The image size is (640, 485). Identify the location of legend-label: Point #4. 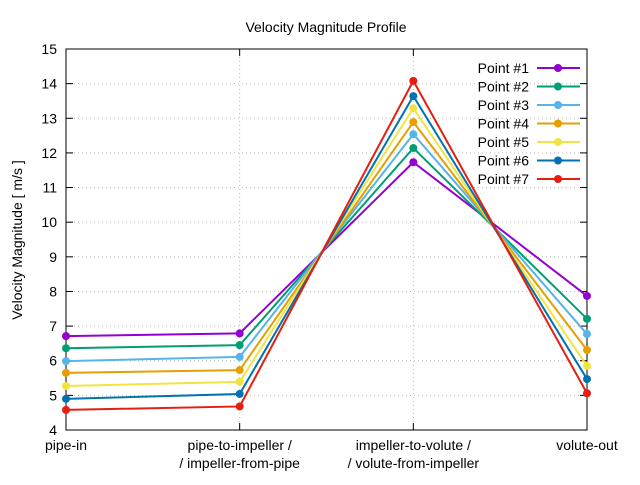
(504, 124).